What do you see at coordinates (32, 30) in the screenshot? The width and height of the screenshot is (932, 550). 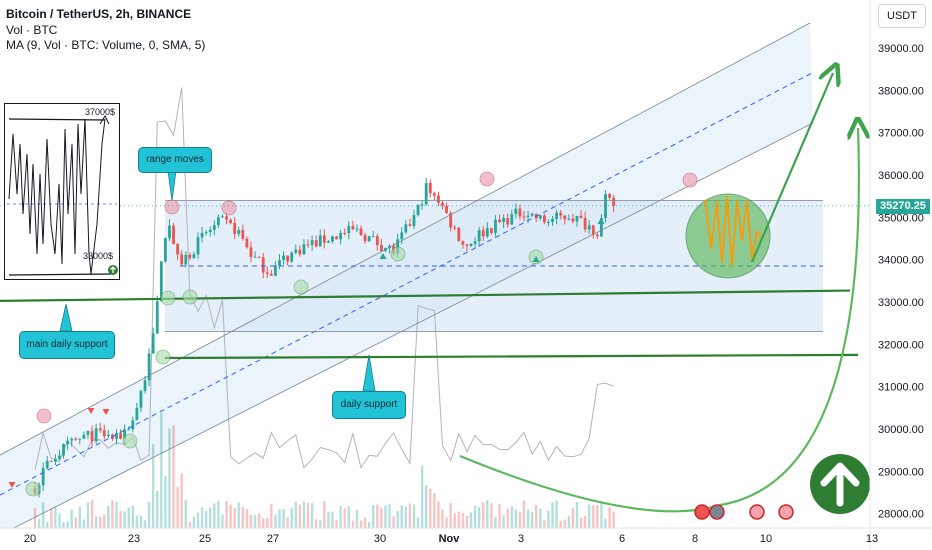 I see `volume-indicator-label: Vol · BTC` at bounding box center [32, 30].